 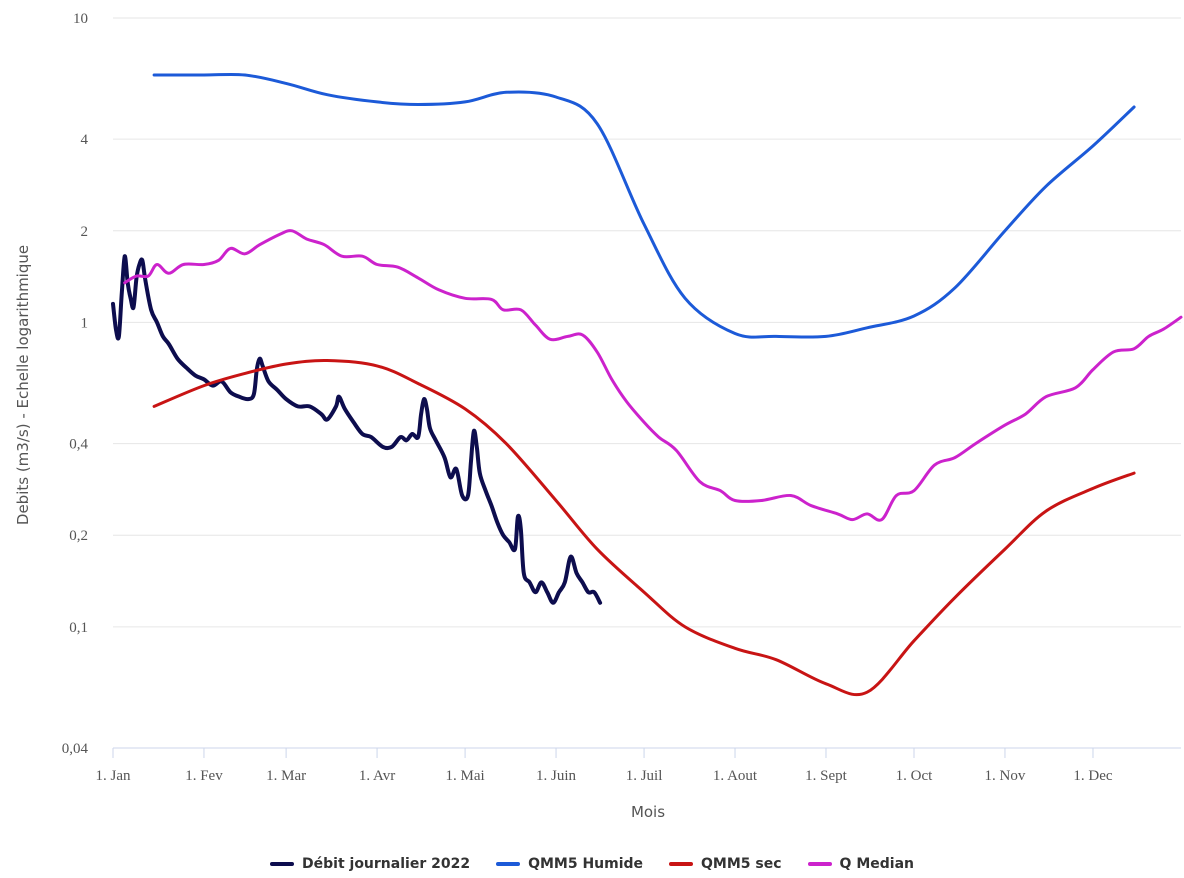 What do you see at coordinates (286, 776) in the screenshot?
I see `x-tick-label: 1. Mar` at bounding box center [286, 776].